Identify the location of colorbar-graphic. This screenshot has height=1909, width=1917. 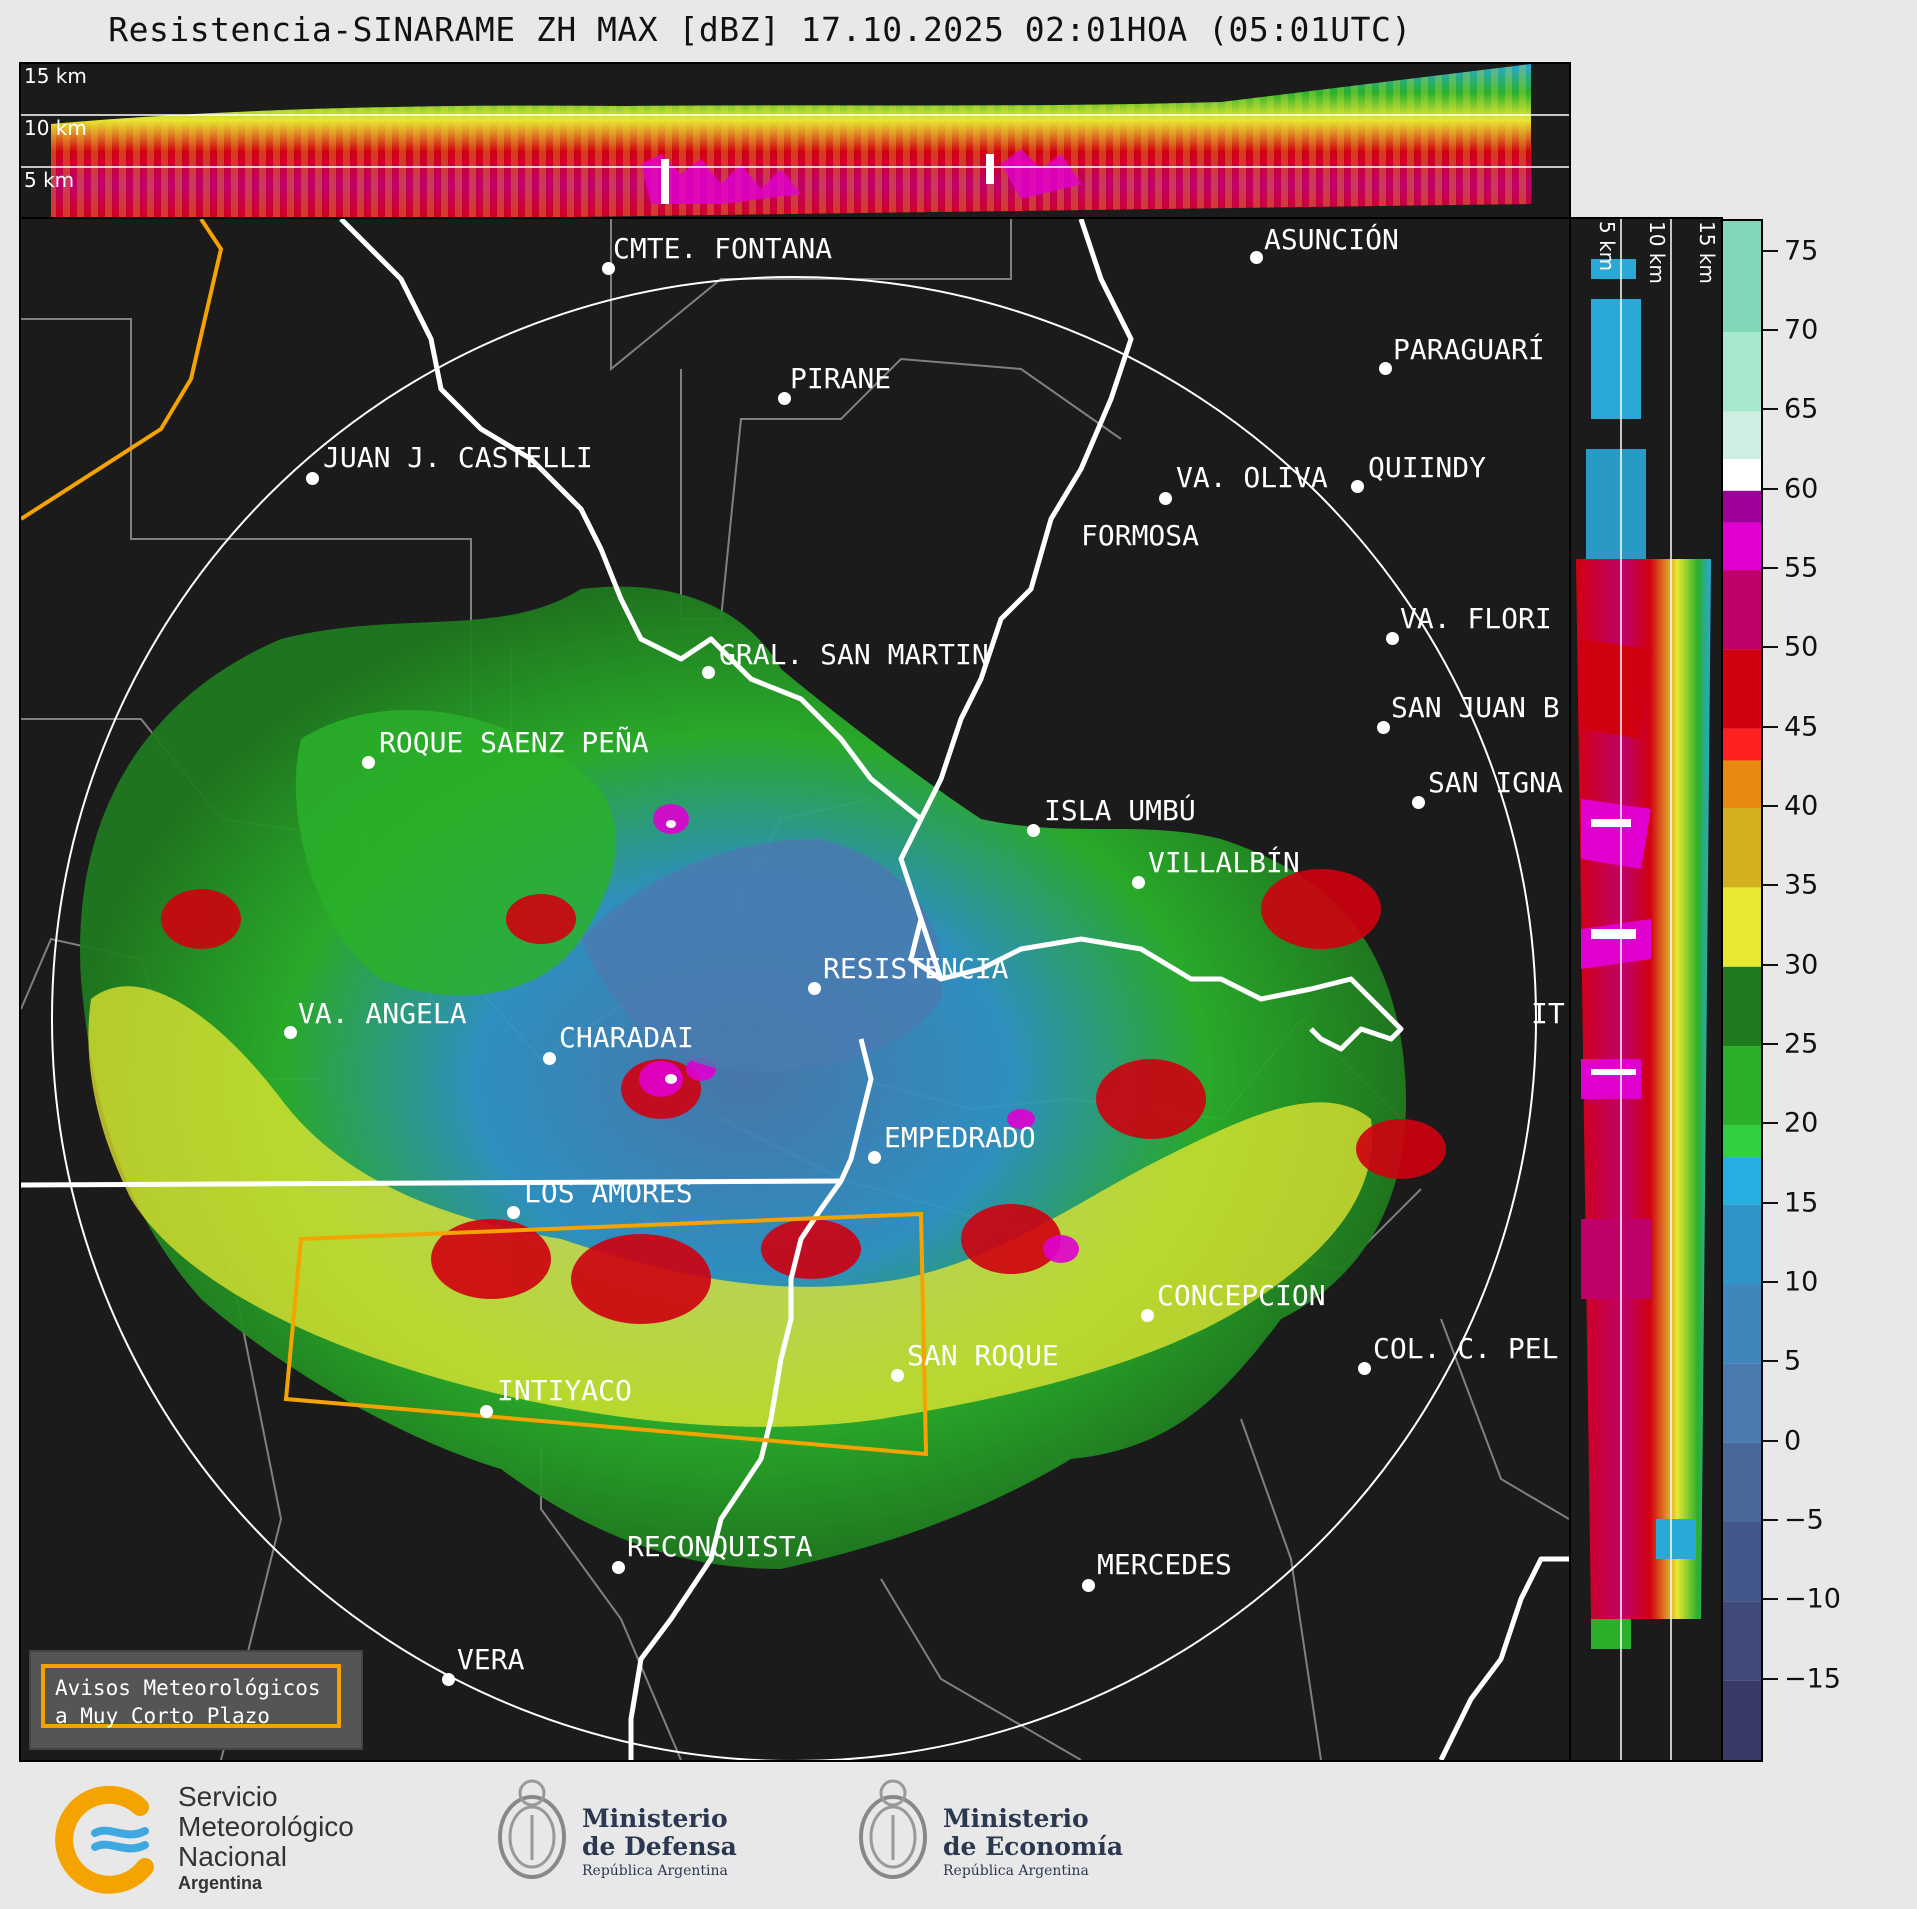
(1742, 990).